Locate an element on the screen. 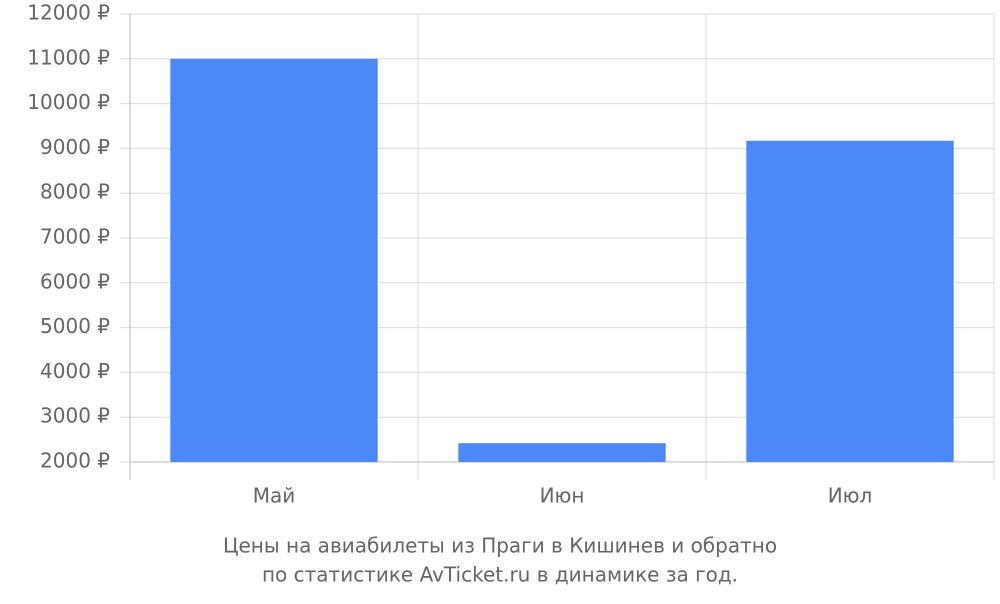 The image size is (1000, 604). y-tick-label: 11000 ₽ is located at coordinates (68, 57).